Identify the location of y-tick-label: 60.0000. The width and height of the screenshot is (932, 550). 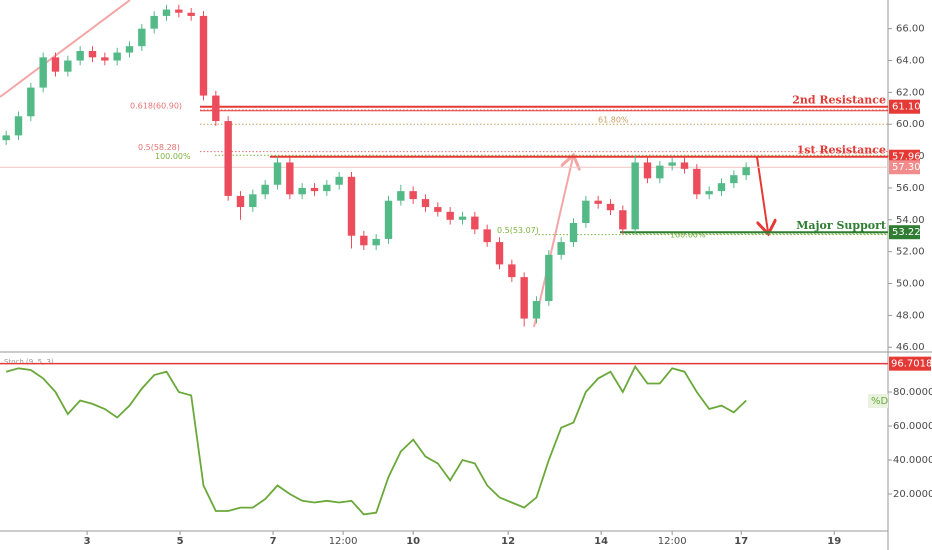
(912, 426).